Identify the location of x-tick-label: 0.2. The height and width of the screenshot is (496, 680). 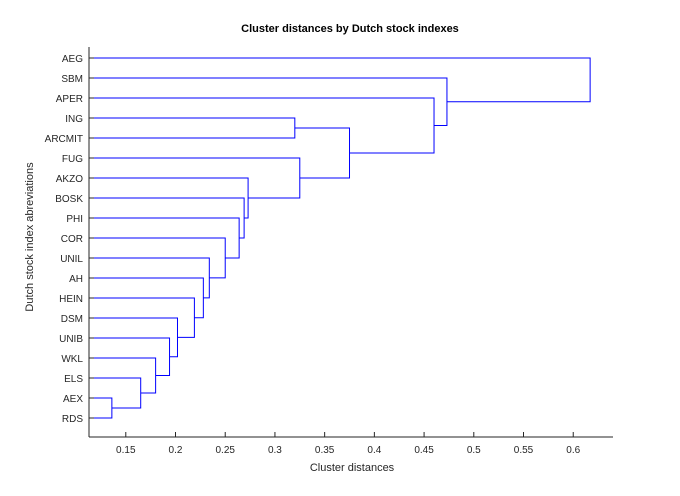
(176, 450).